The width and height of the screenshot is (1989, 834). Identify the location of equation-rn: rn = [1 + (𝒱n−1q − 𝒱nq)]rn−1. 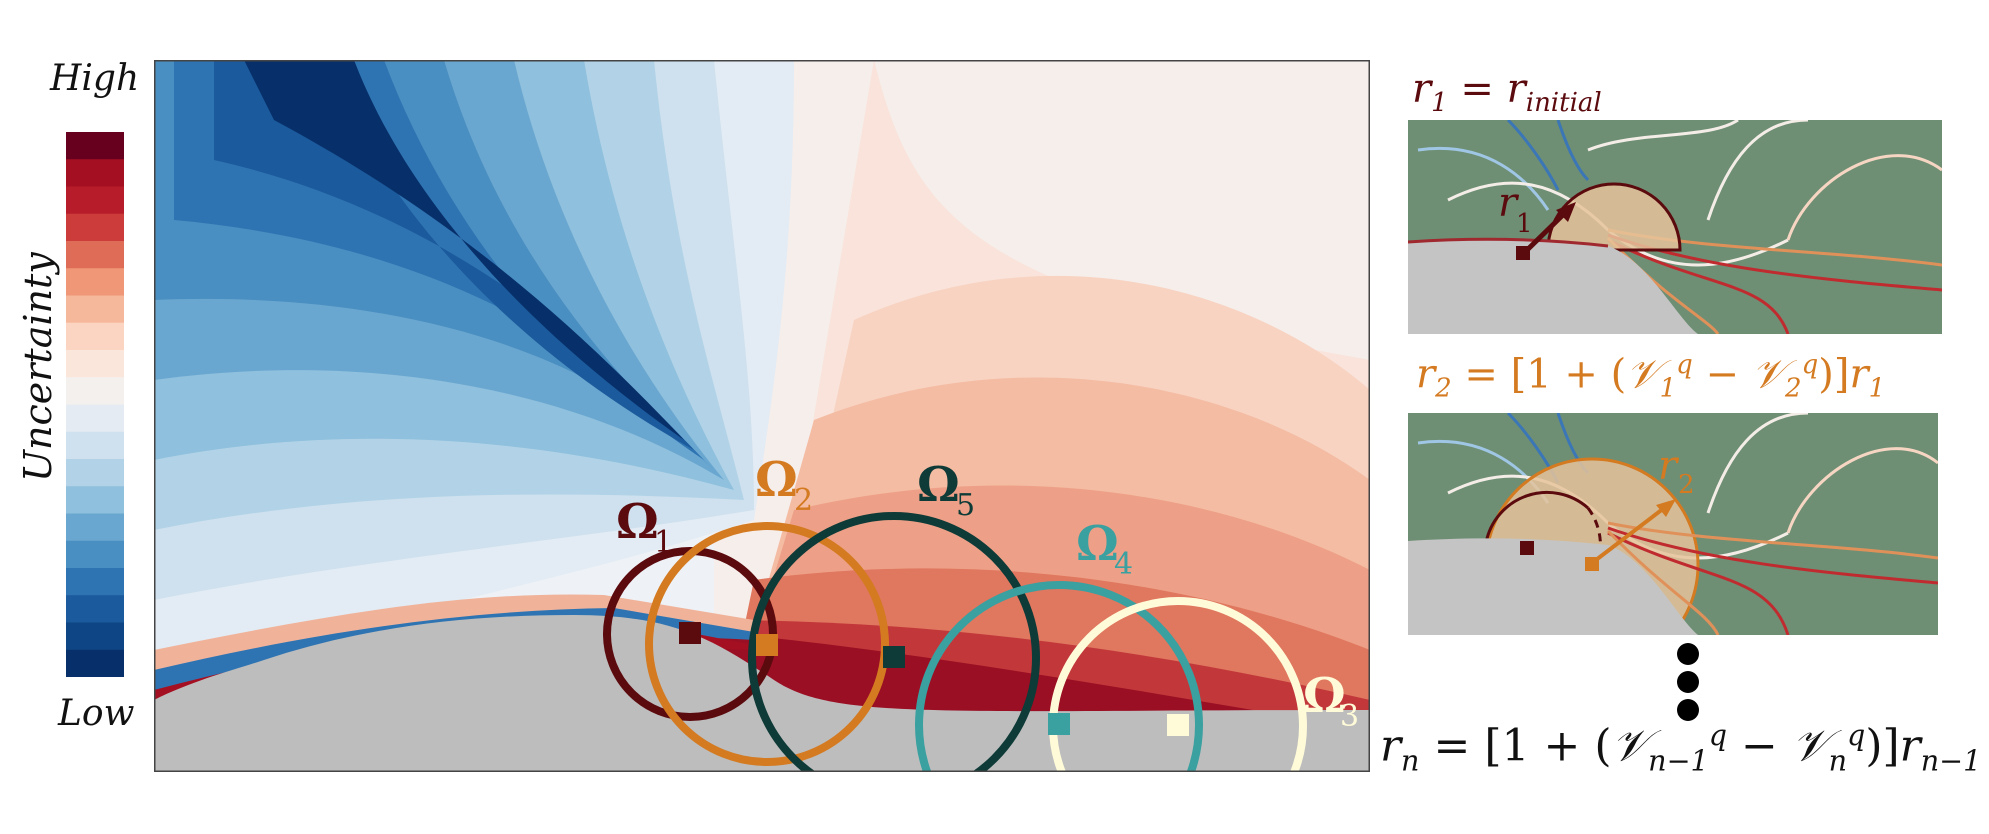
(1681, 748).